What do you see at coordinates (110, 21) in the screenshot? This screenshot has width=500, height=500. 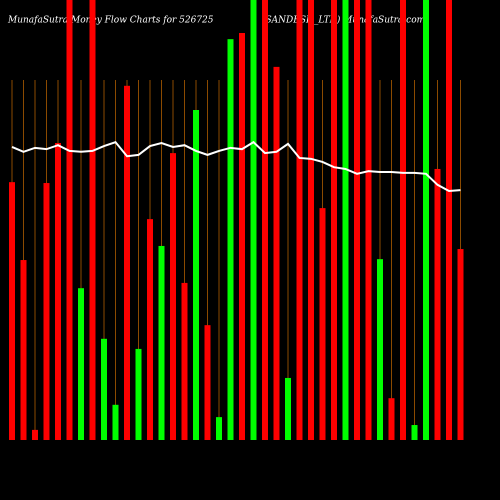 I see `chart-title: MunafaSutra Money Flow Charts for 526725` at bounding box center [110, 21].